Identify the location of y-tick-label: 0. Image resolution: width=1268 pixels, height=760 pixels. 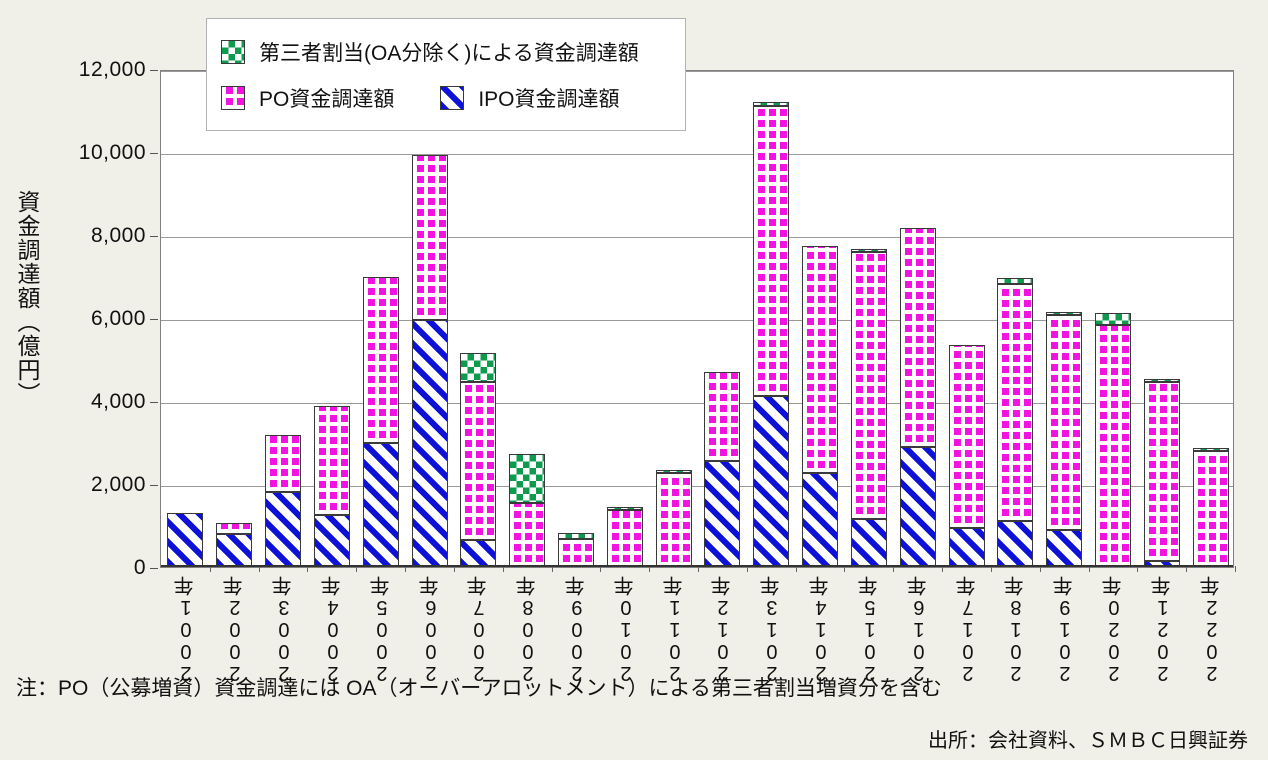
(139, 567).